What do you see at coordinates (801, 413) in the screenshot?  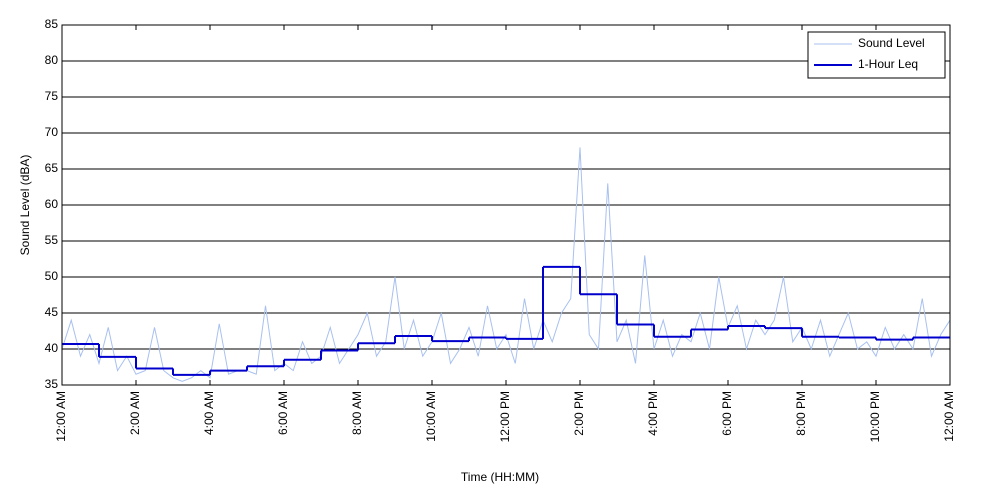 I see `x-tick-label: 8:00 PM` at bounding box center [801, 413].